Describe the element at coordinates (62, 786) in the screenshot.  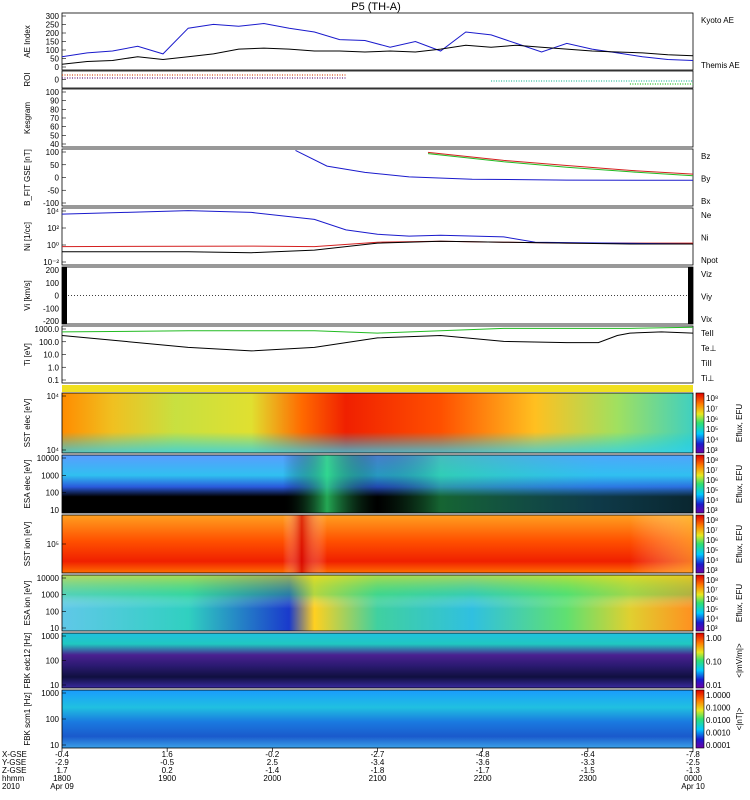
I see `x-tick-value: Apr 09` at that location.